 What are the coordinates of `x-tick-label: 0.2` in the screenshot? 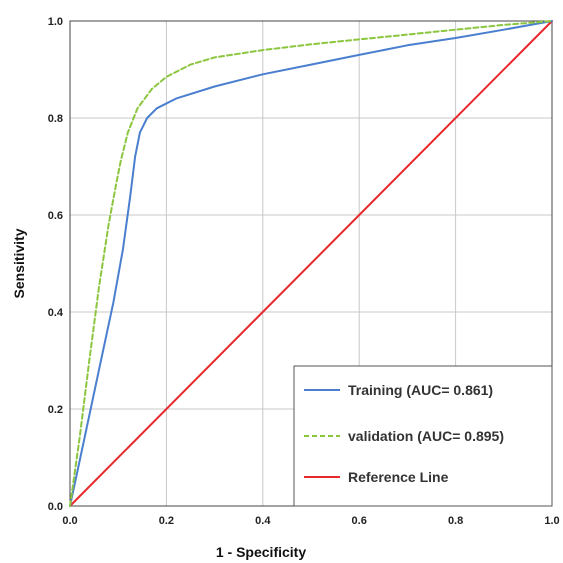 It's located at (166, 521).